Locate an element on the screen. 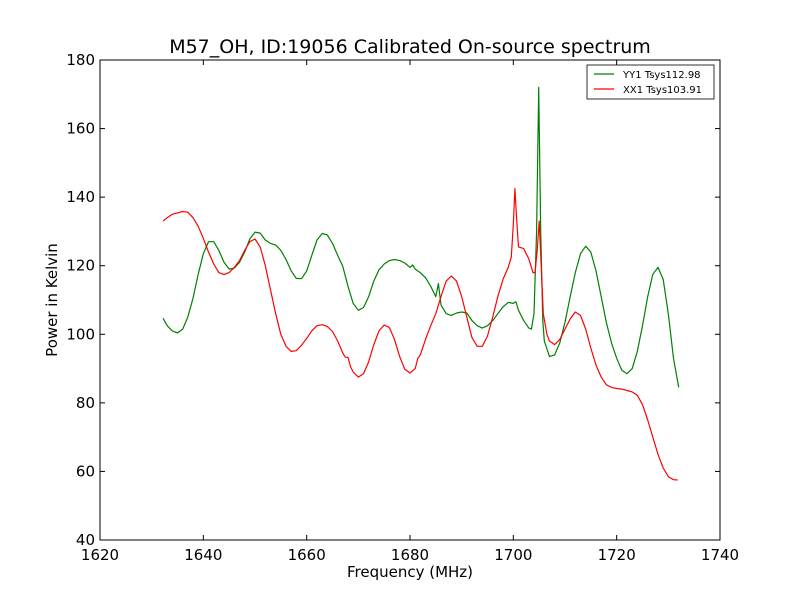 This screenshot has height=600, width=800. legend-label-xx1: XX1 Tsys103.91 is located at coordinates (662, 90).